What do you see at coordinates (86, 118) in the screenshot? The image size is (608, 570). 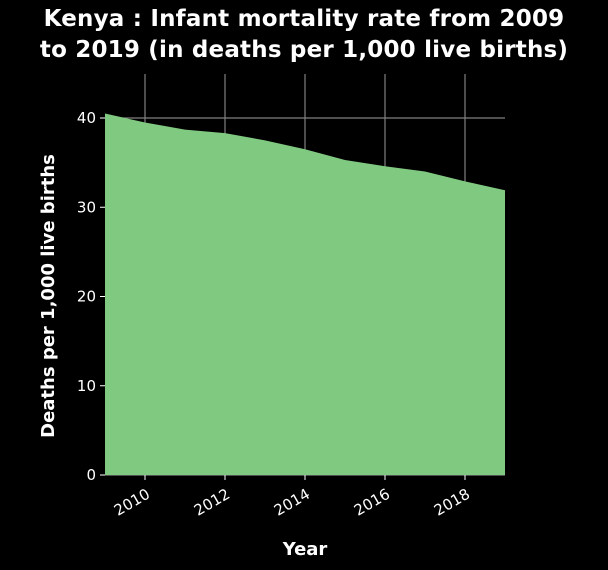 I see `y-tick-label-40: 40` at bounding box center [86, 118].